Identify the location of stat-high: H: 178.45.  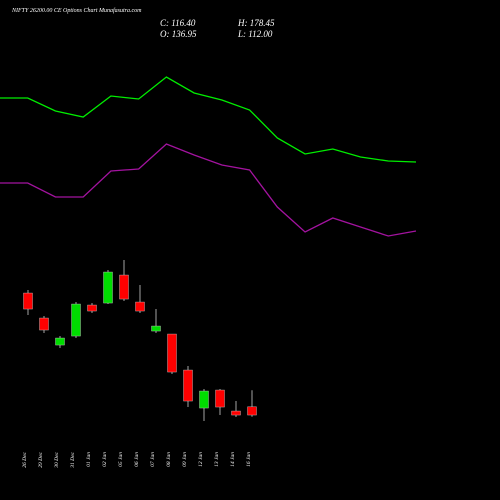
(256, 23).